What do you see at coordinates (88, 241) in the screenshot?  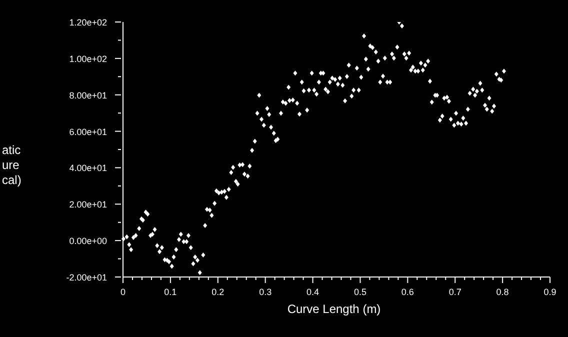 I see `y-tick-label: 0.00e+00` at bounding box center [88, 241].